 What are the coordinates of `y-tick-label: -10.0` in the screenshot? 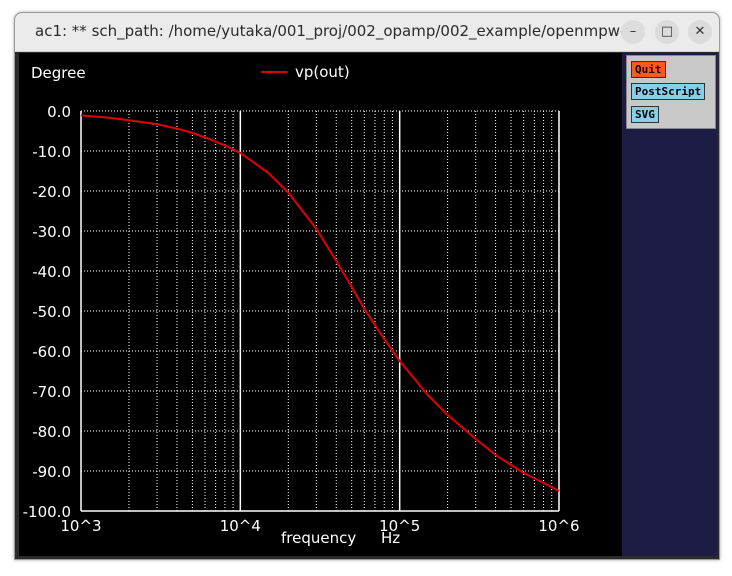 It's located at (51, 152).